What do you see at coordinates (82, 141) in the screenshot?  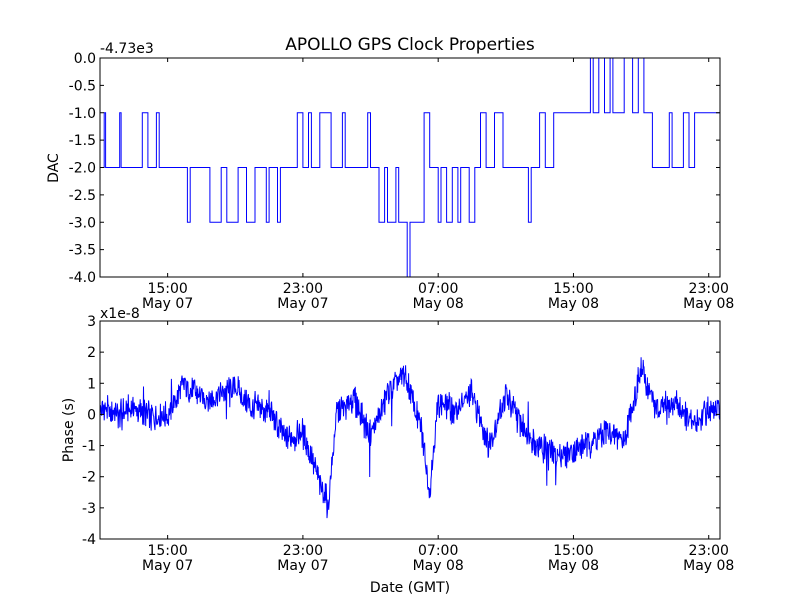 I see `dac-y-tick-label: -1.5` at bounding box center [82, 141].